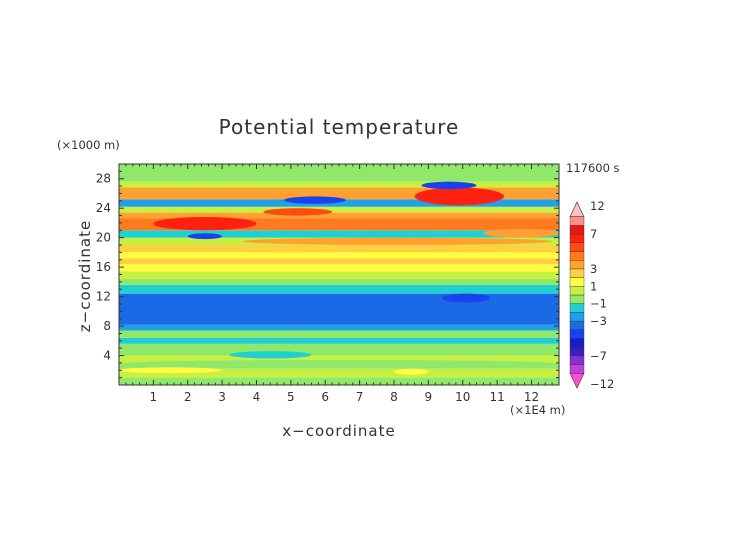 This screenshot has height=537, width=752. What do you see at coordinates (531, 397) in the screenshot?
I see `x-tick-label: 12` at bounding box center [531, 397].